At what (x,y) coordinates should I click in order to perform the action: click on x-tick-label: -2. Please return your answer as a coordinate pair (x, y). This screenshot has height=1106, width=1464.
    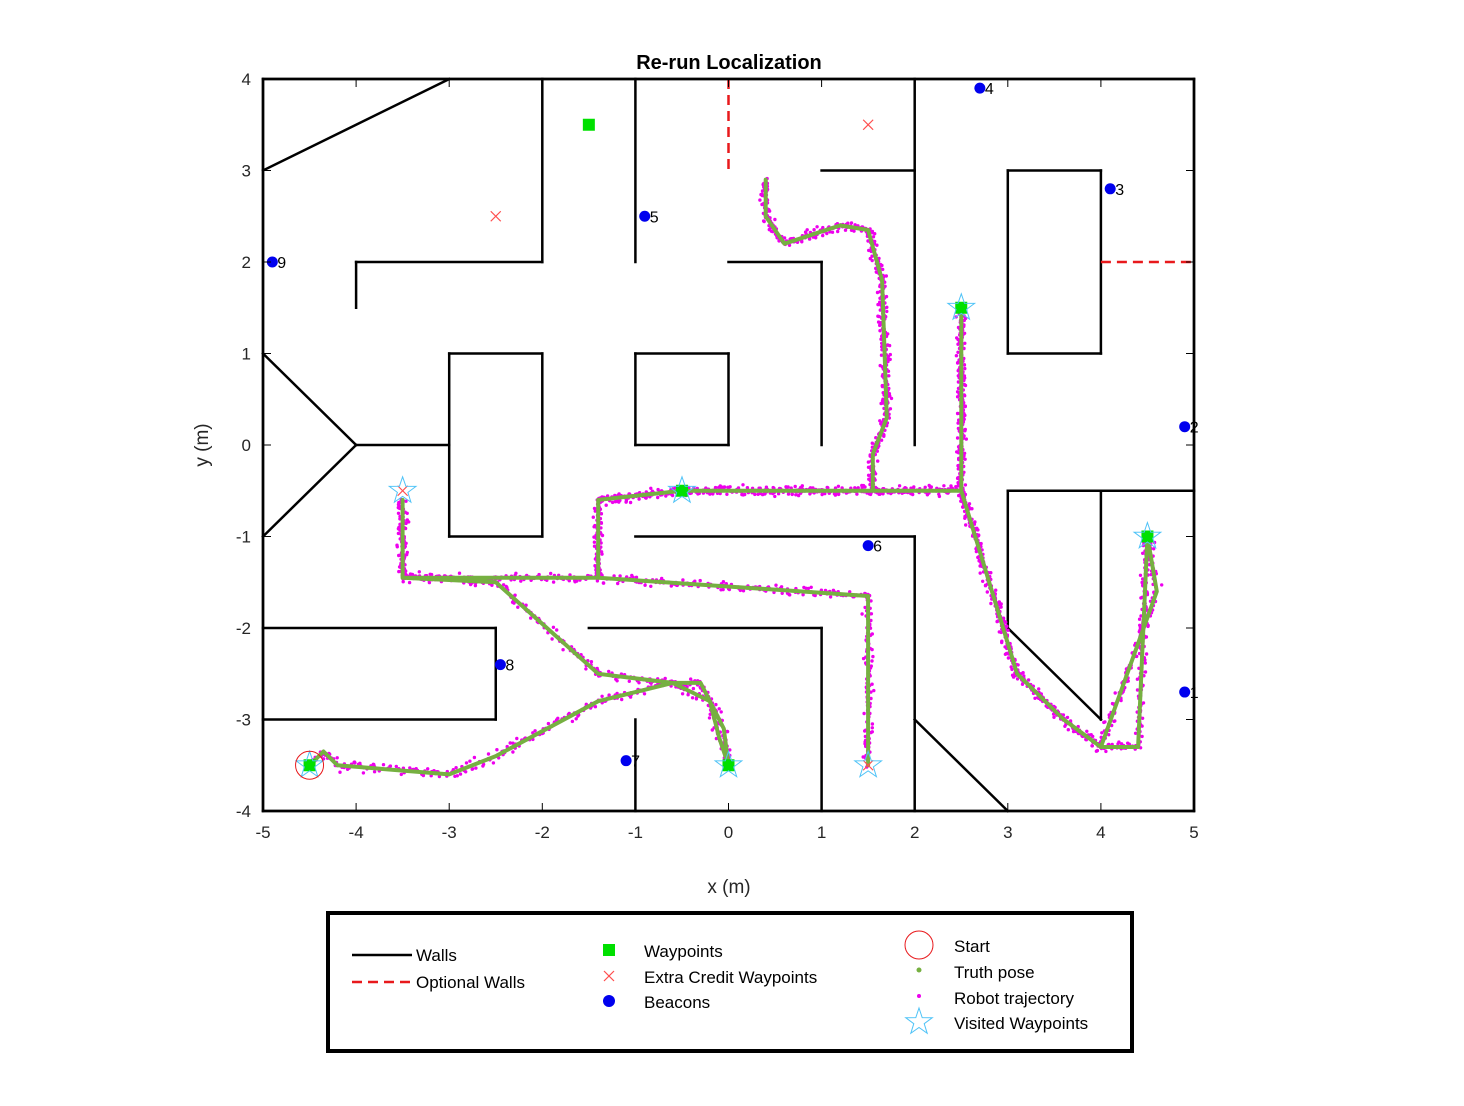
    Looking at the image, I should click on (542, 832).